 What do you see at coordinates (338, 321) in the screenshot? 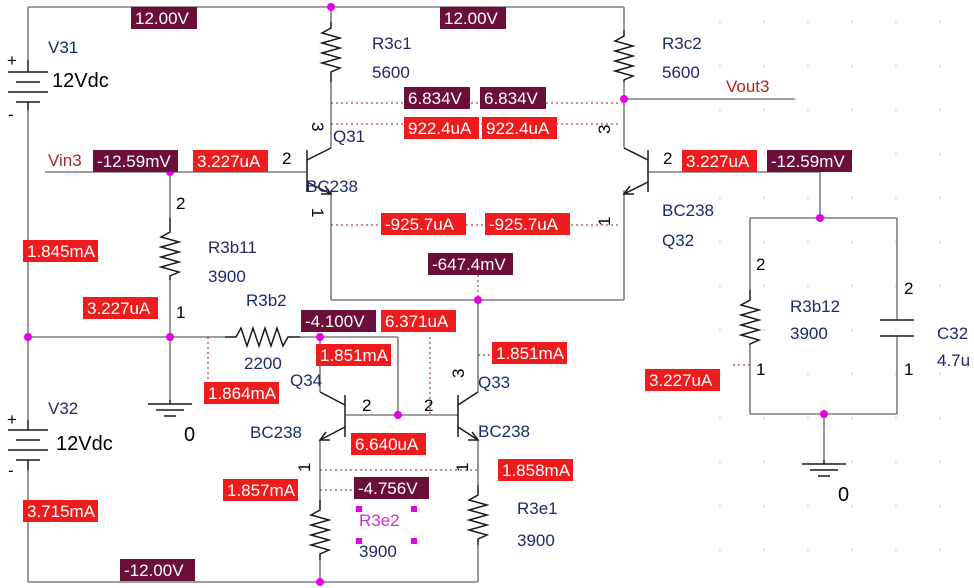
I see `badge-voltage-col-q34: -4.100V` at bounding box center [338, 321].